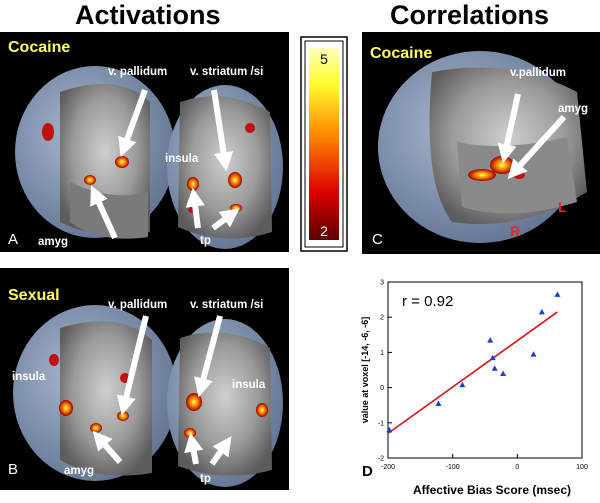 The height and width of the screenshot is (503, 600). I want to click on y-tick-label: 0, so click(382, 388).